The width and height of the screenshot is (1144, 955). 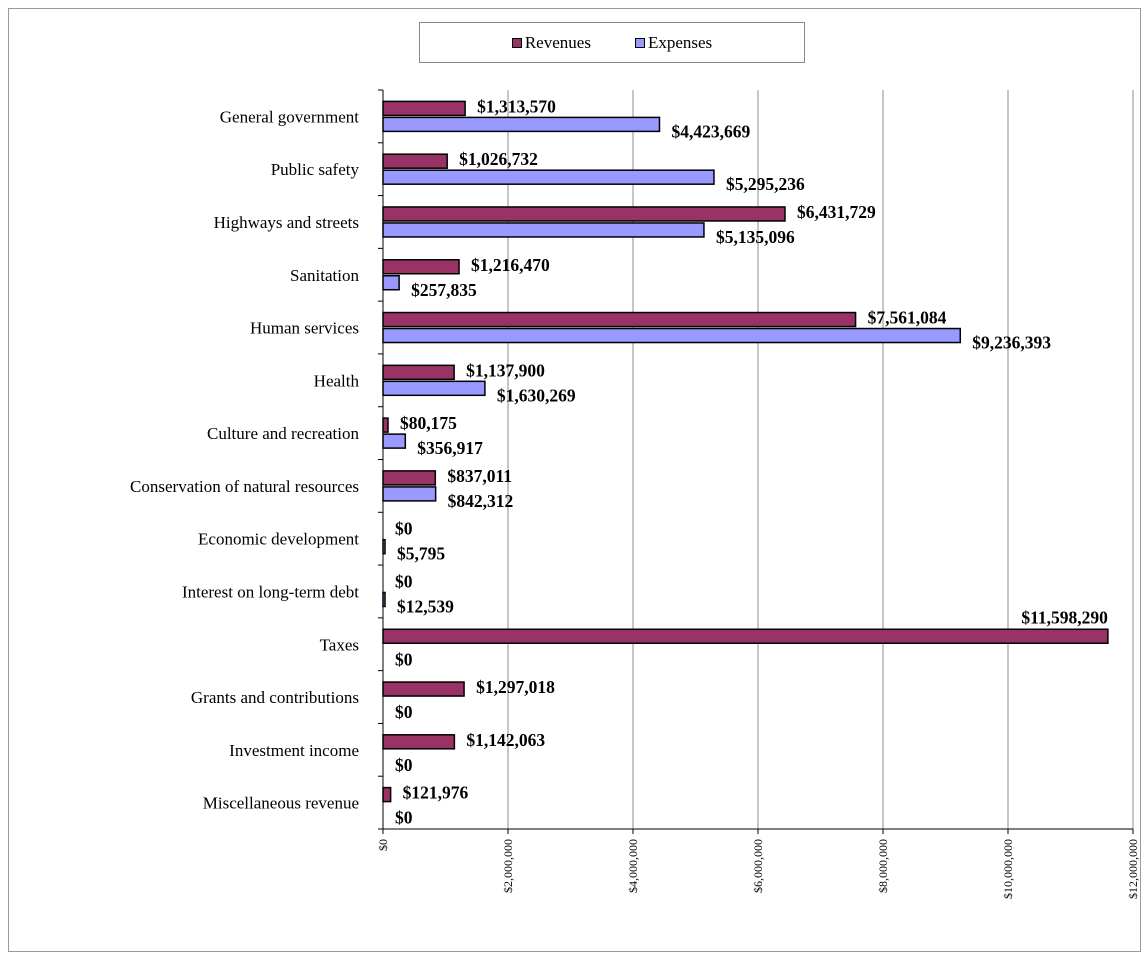 What do you see at coordinates (755, 237) in the screenshot?
I see `data-label-expenses: $5,135,096` at bounding box center [755, 237].